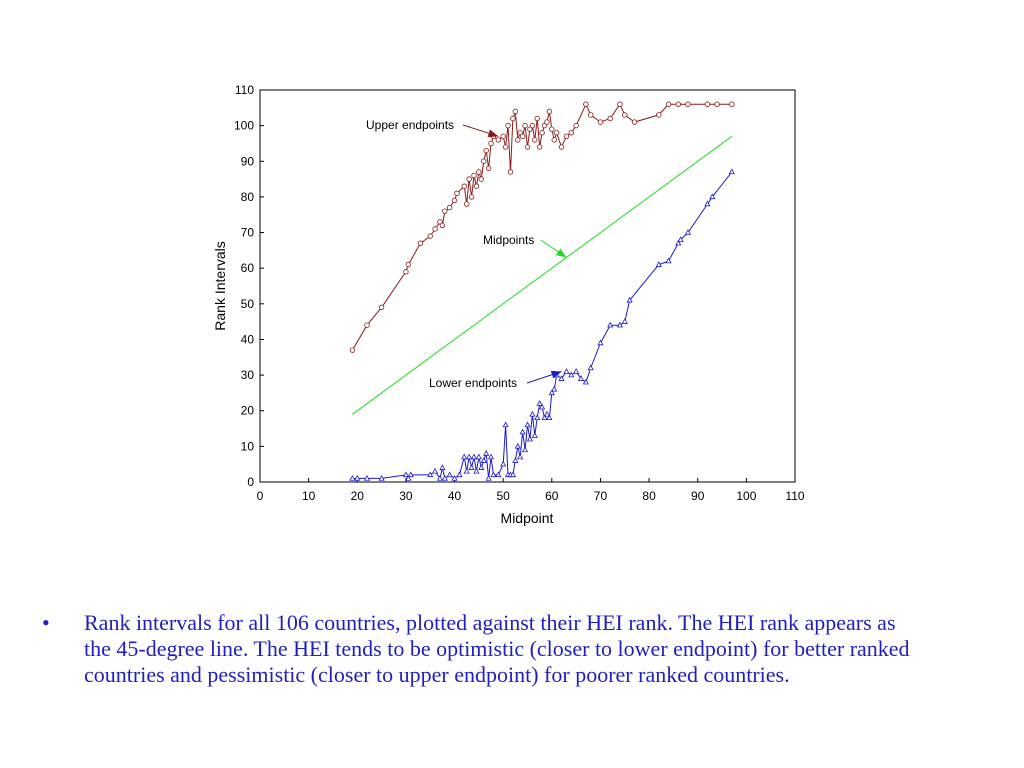 The image size is (1024, 768). I want to click on lower-endpoints-line, so click(542, 325).